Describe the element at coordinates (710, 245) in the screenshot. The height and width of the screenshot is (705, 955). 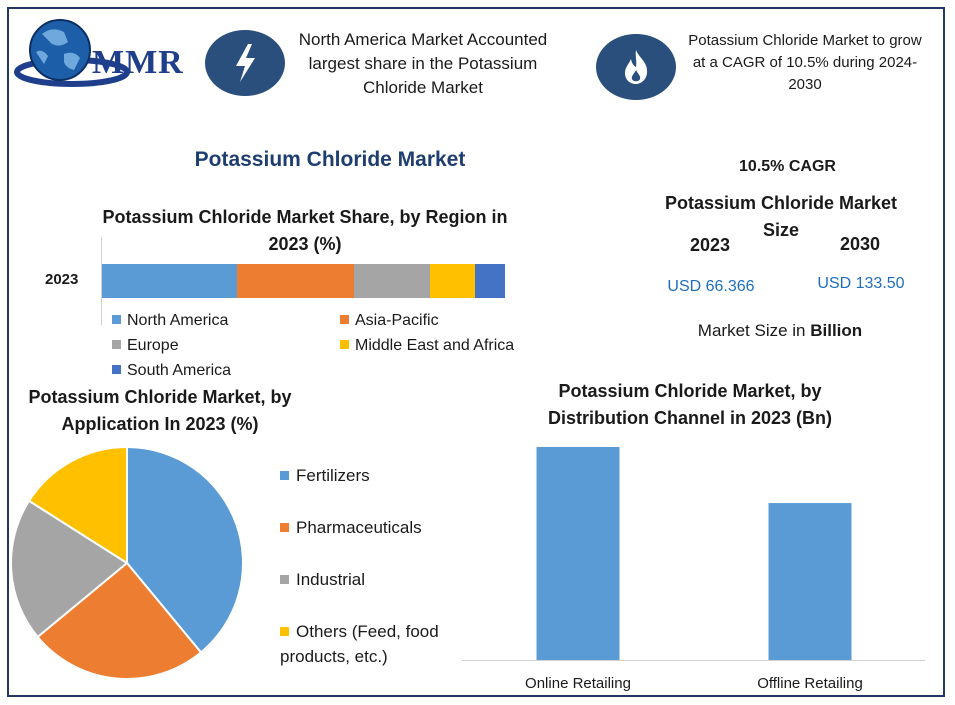
I see `year-2023-label: 2023` at that location.